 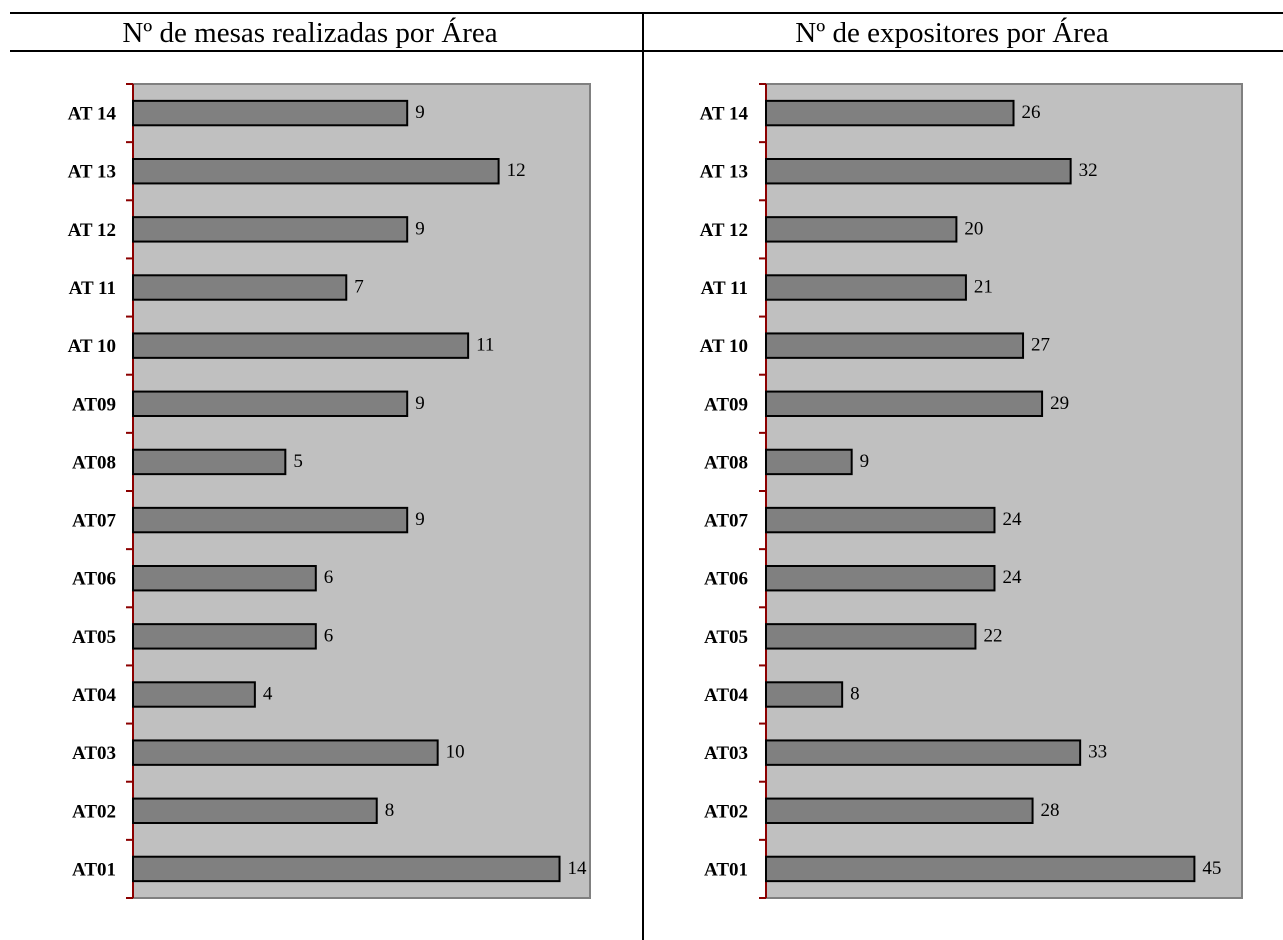 What do you see at coordinates (455, 752) in the screenshot?
I see `data-label: 10` at bounding box center [455, 752].